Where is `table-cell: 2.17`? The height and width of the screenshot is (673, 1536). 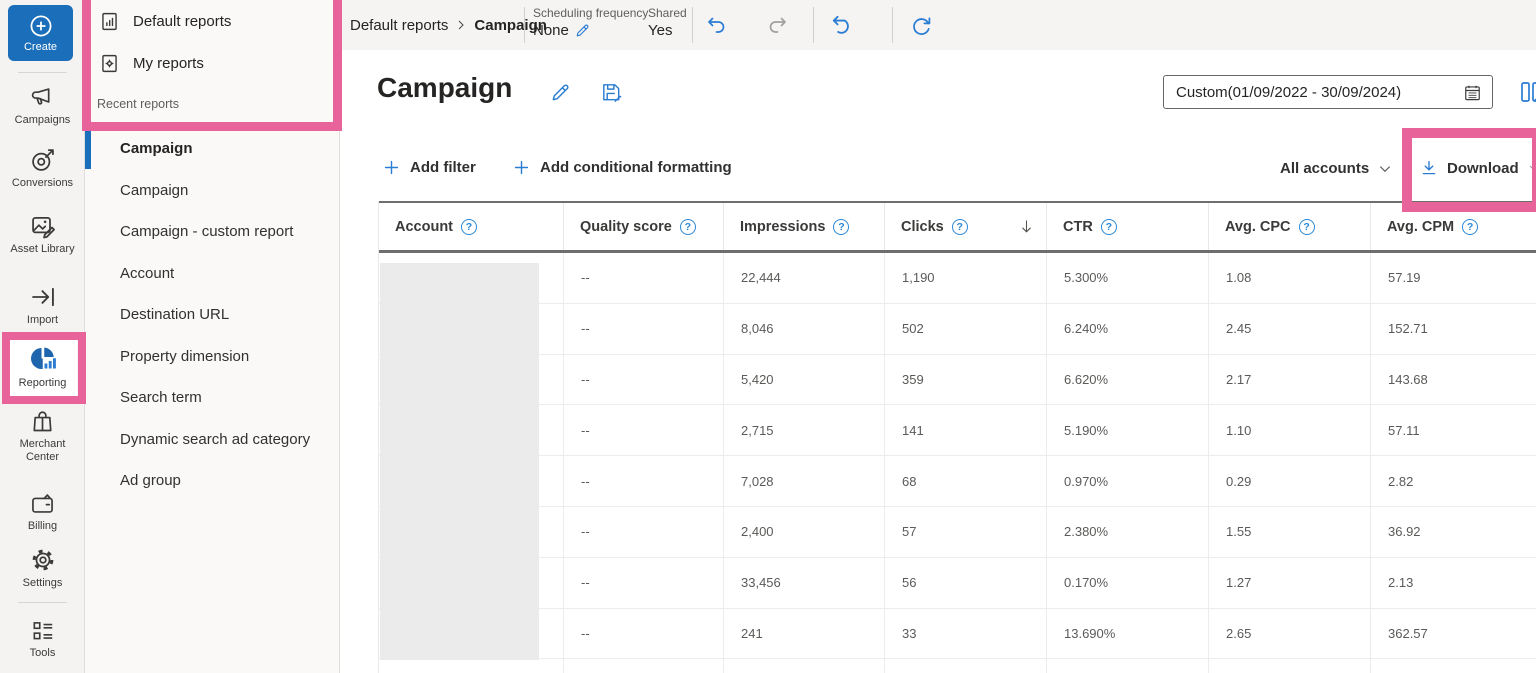 table-cell: 2.17 is located at coordinates (1290, 380).